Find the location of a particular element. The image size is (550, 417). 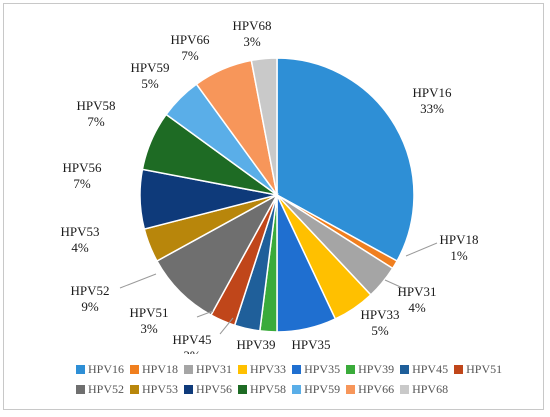

legend-item-hpv33: HPV33 is located at coordinates (262, 369).